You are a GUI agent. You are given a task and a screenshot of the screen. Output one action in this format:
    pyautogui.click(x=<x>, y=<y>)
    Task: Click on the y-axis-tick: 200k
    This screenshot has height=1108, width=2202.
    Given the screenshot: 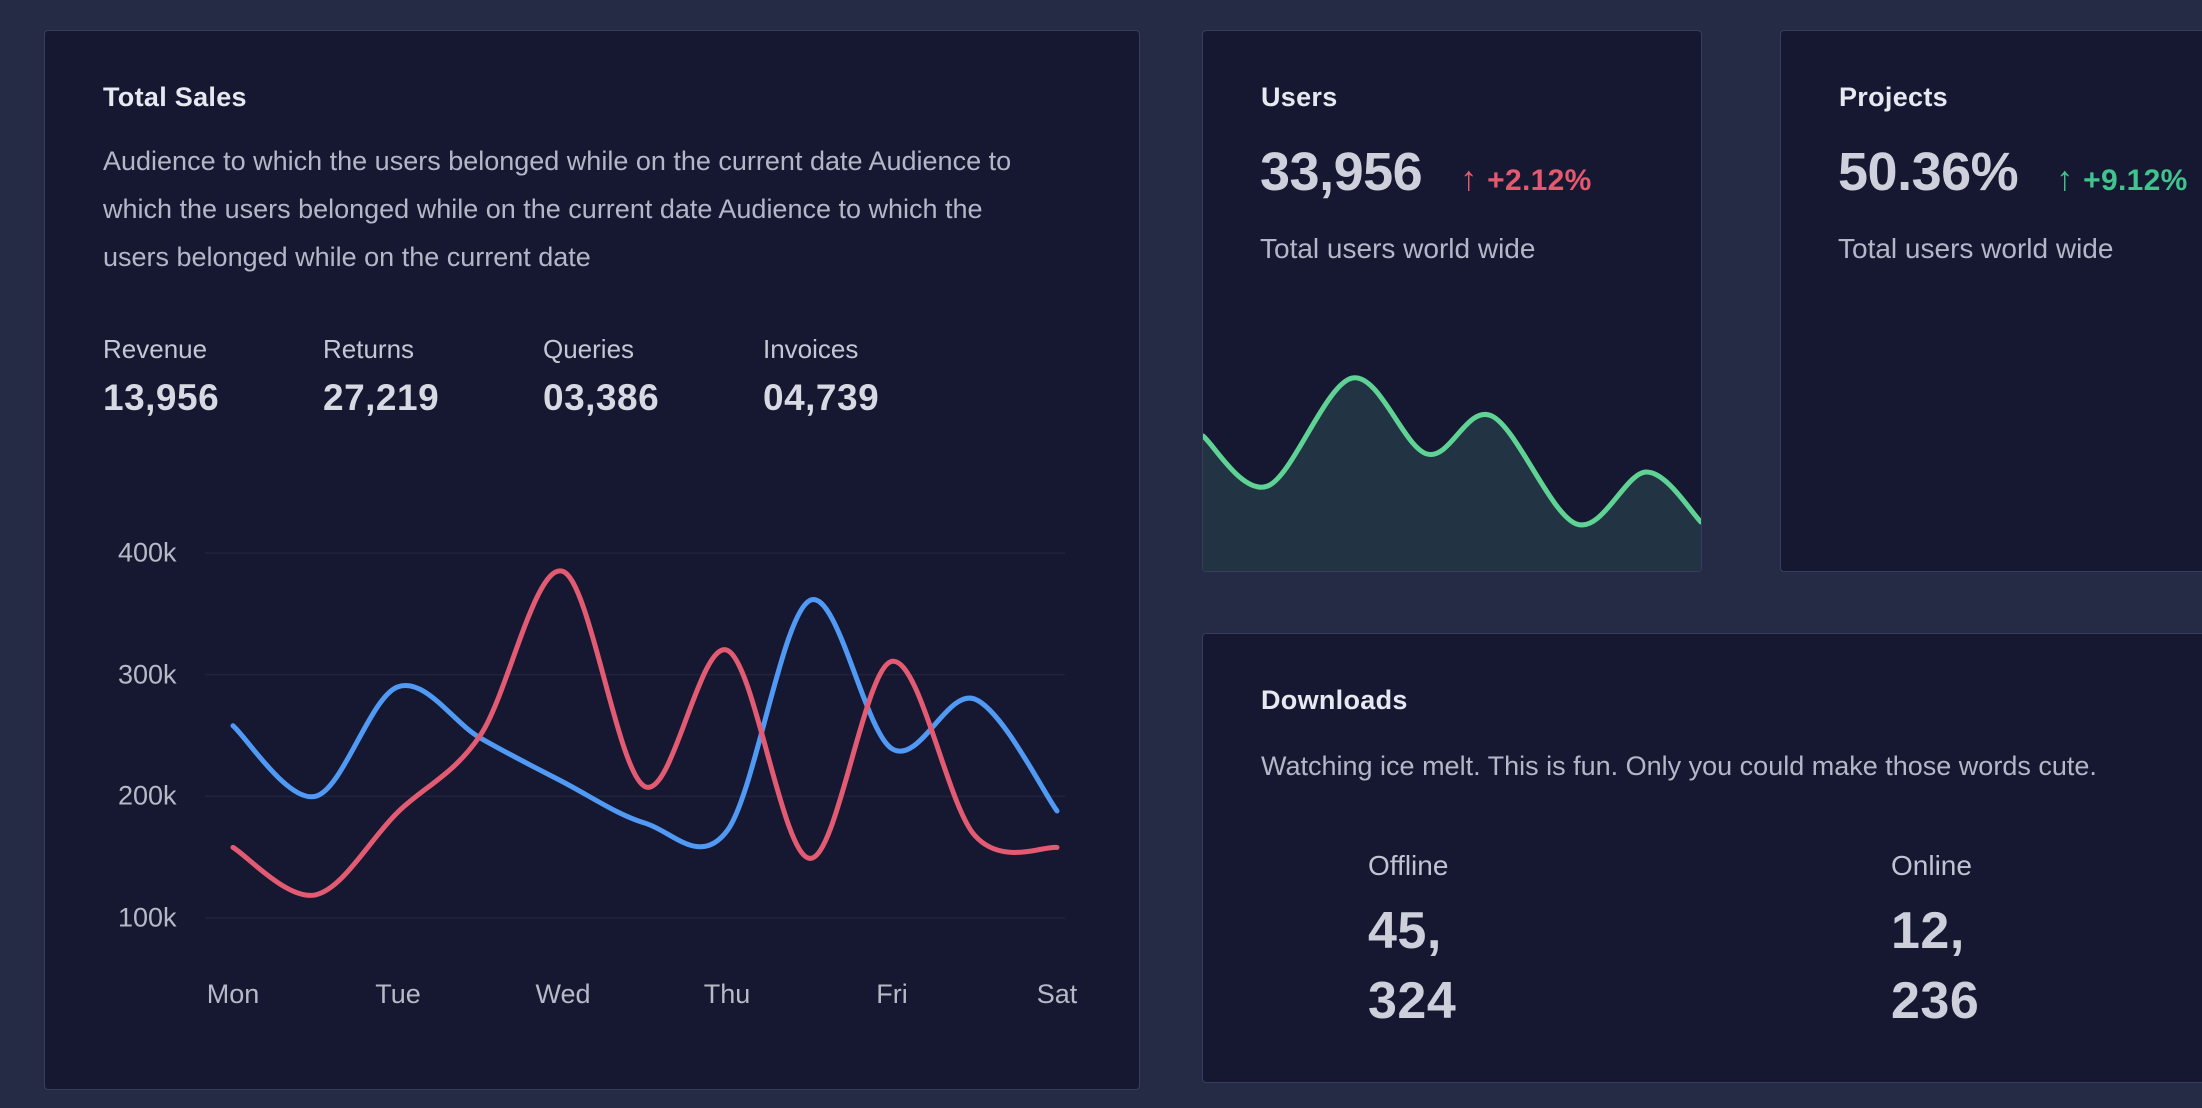 What is the action you would take?
    pyautogui.click(x=147, y=795)
    